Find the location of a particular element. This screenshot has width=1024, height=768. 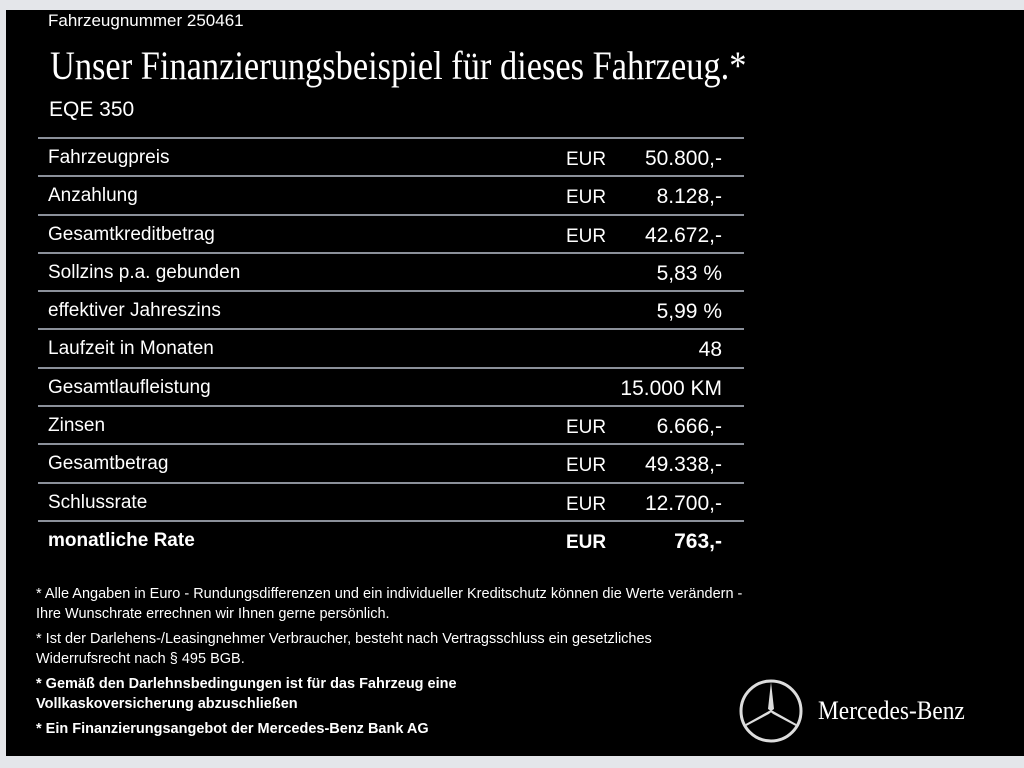

row-label: Zinsen is located at coordinates (77, 426).